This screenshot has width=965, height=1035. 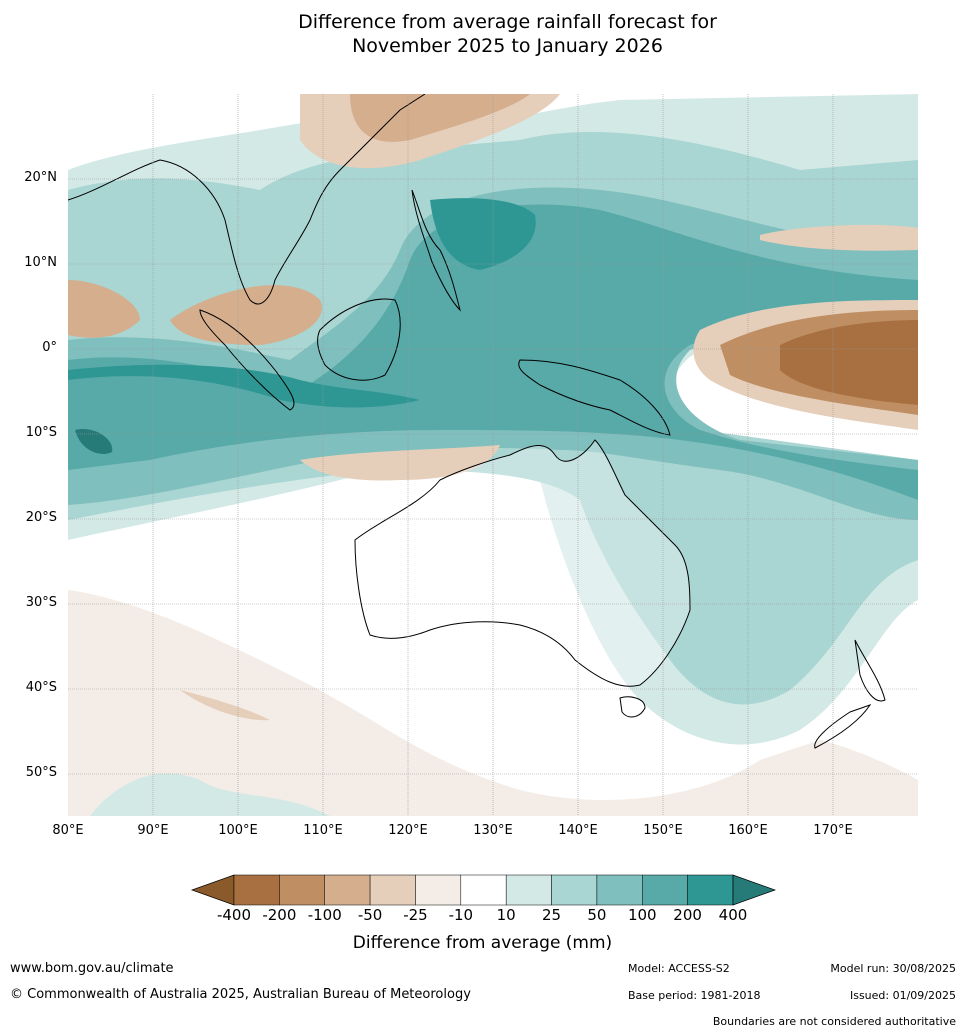 I want to click on mainland-asia-coast, so click(x=247, y=199).